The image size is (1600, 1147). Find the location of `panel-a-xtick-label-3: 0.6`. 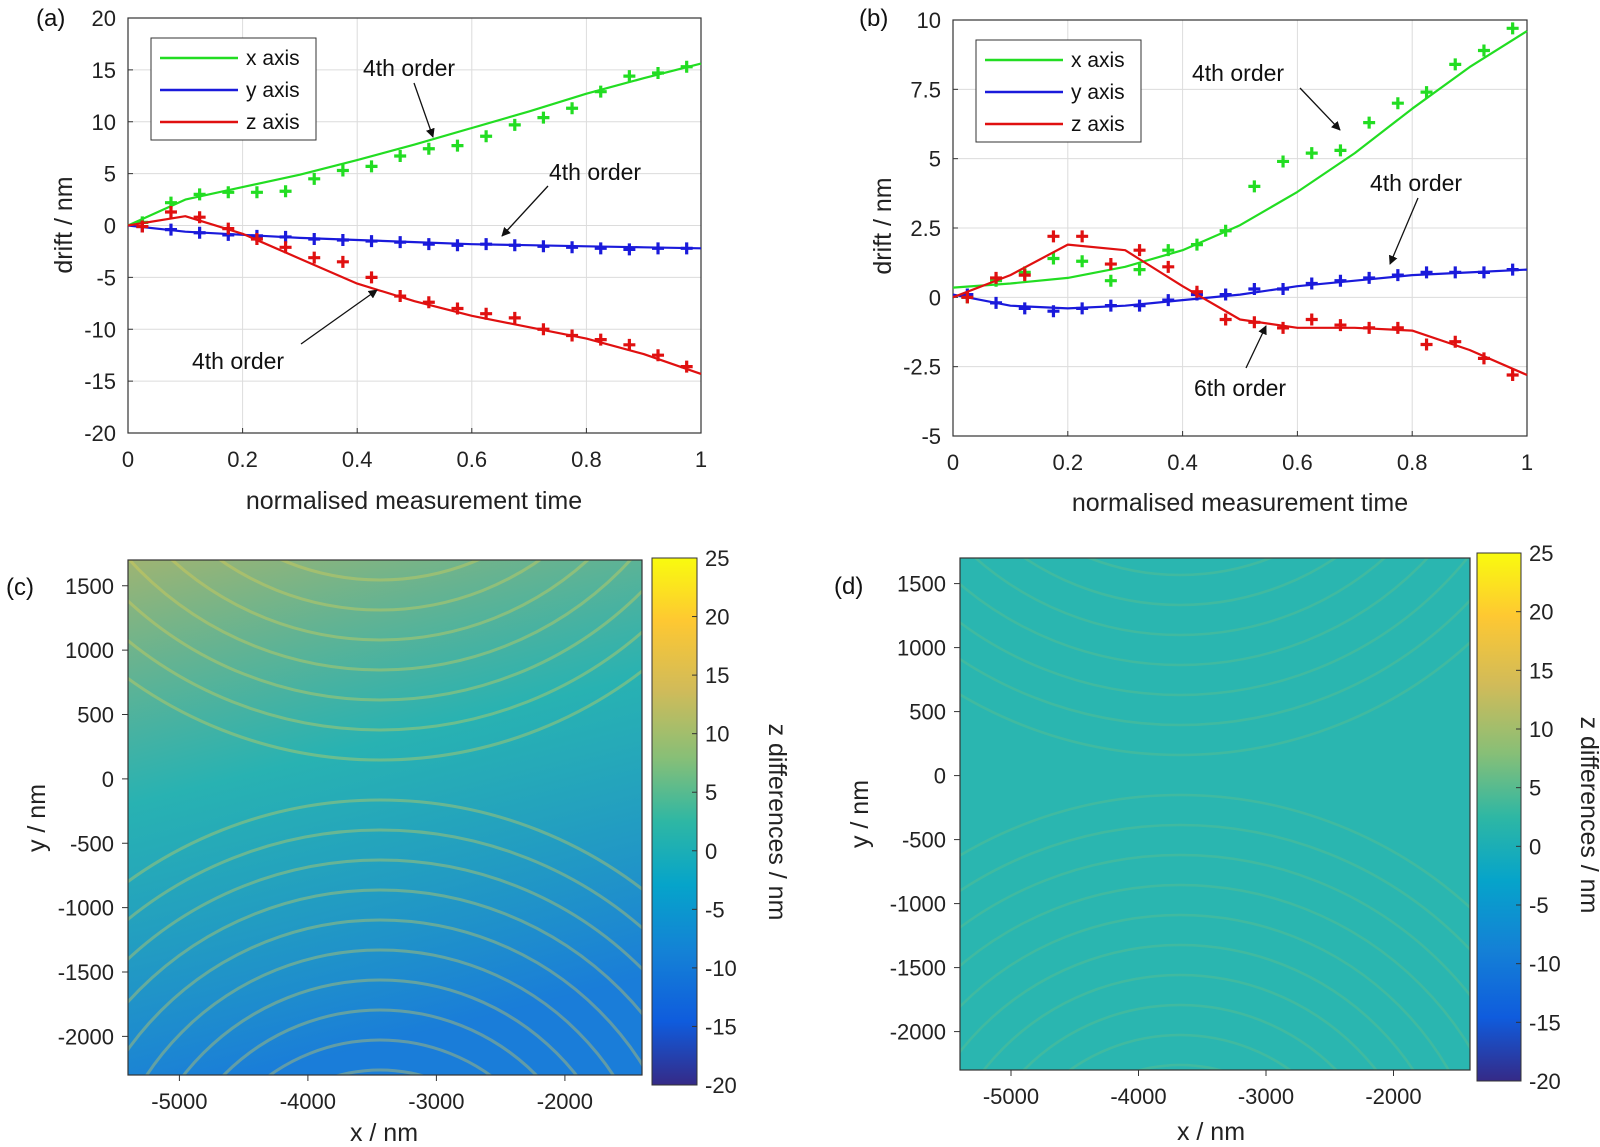

panel-a-xtick-label-3: 0.6 is located at coordinates (472, 459).